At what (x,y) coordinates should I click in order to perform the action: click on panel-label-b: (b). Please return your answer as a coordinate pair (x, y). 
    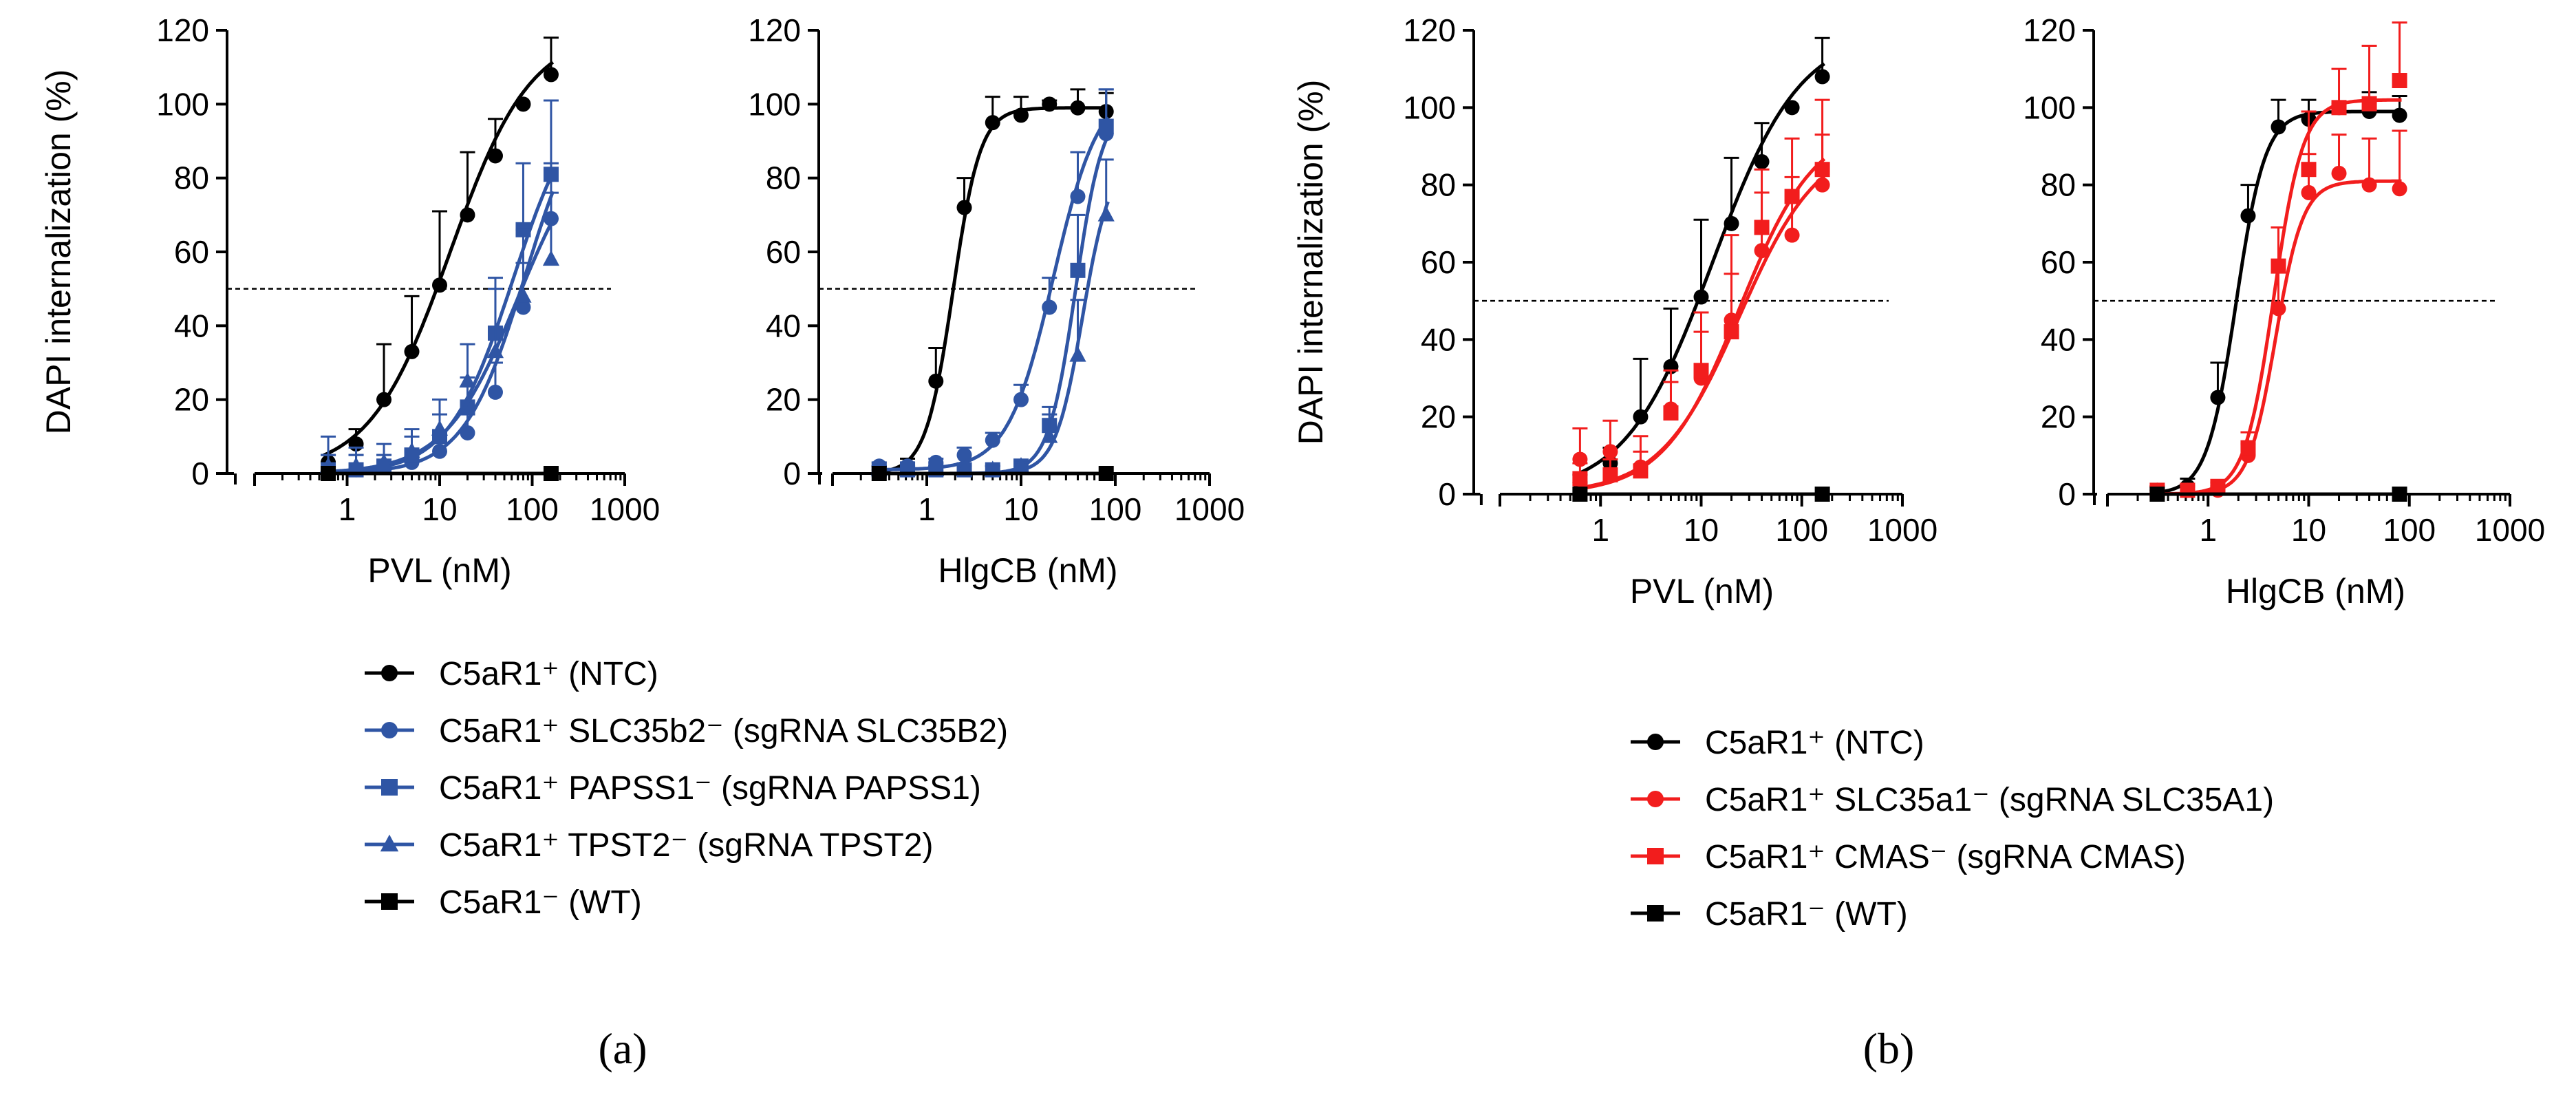
    Looking at the image, I should click on (1889, 1048).